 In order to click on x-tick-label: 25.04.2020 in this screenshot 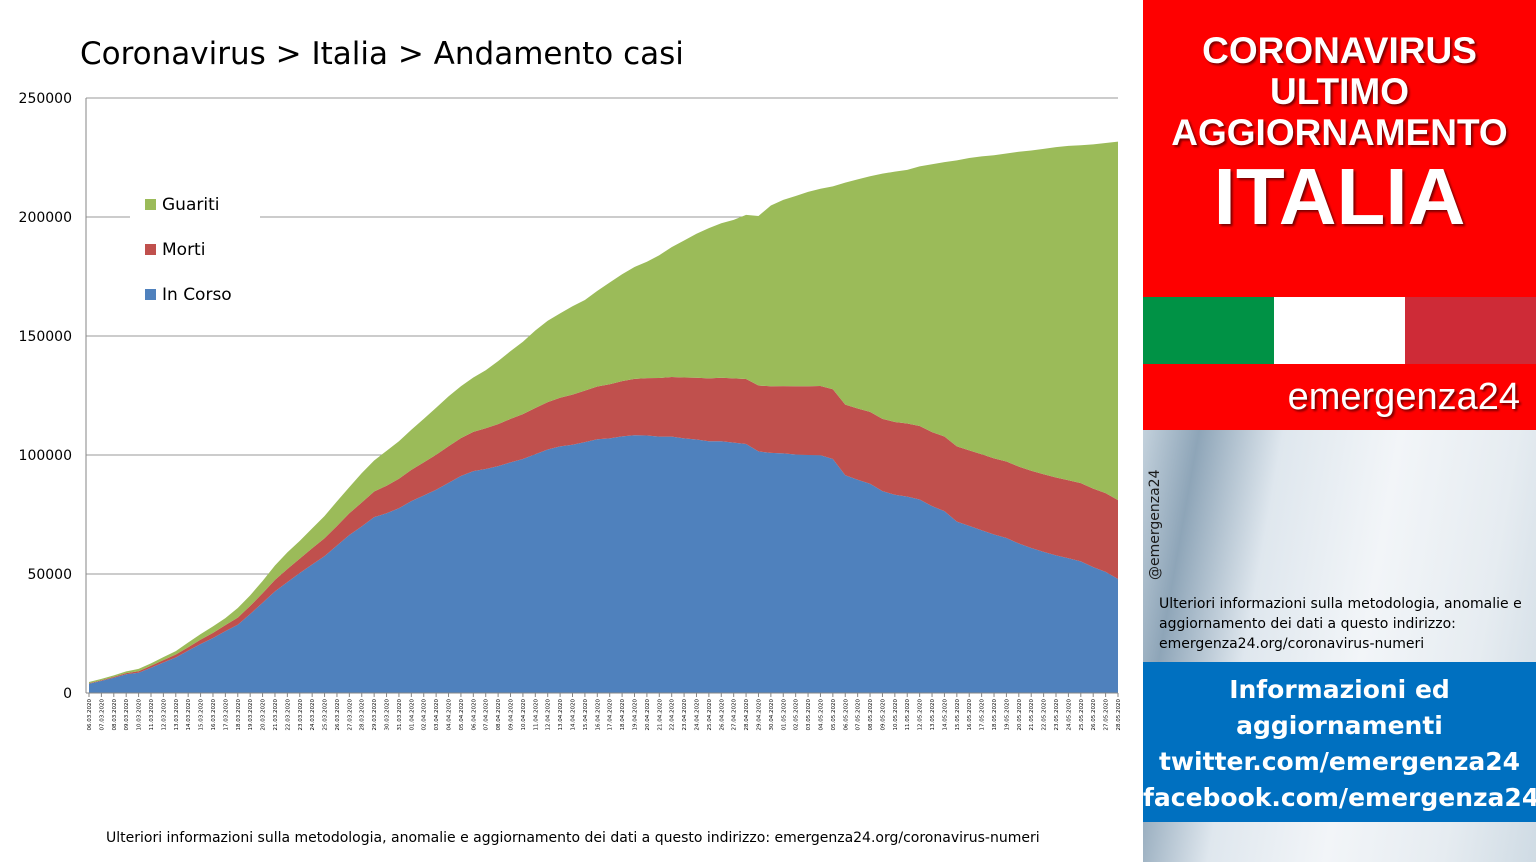, I will do `click(710, 715)`.